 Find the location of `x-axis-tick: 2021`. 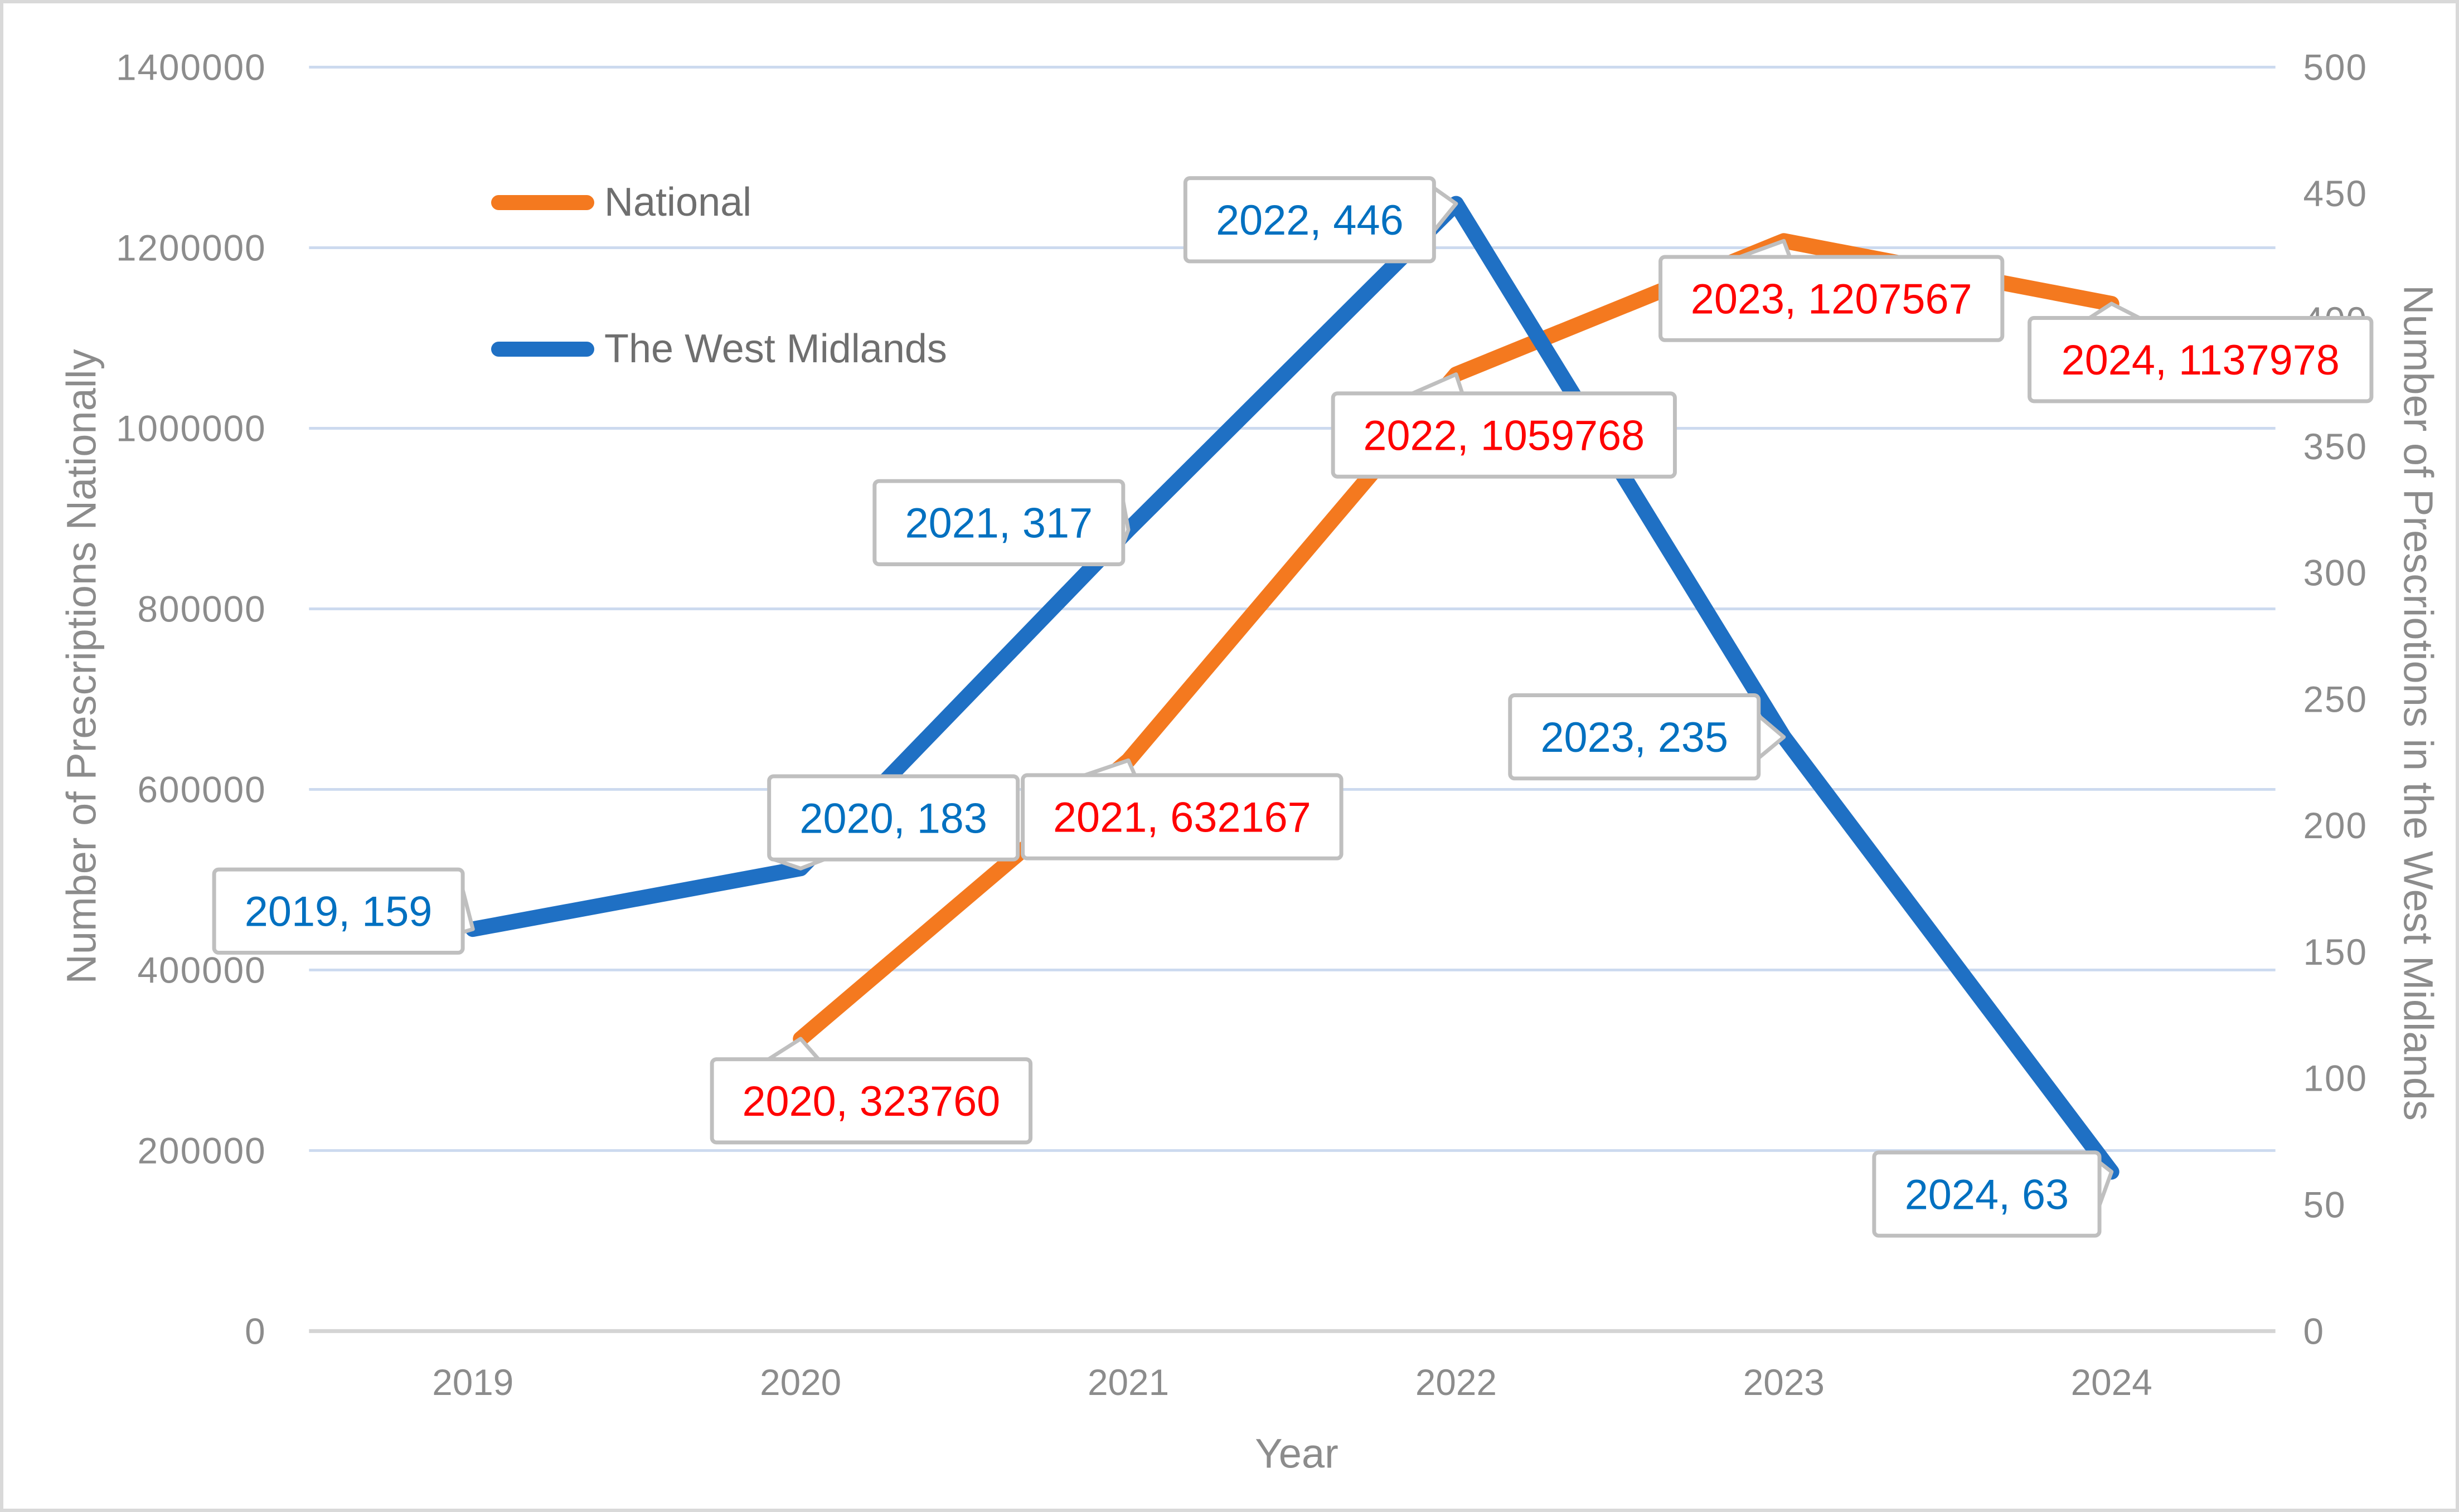

x-axis-tick: 2021 is located at coordinates (1128, 1382).